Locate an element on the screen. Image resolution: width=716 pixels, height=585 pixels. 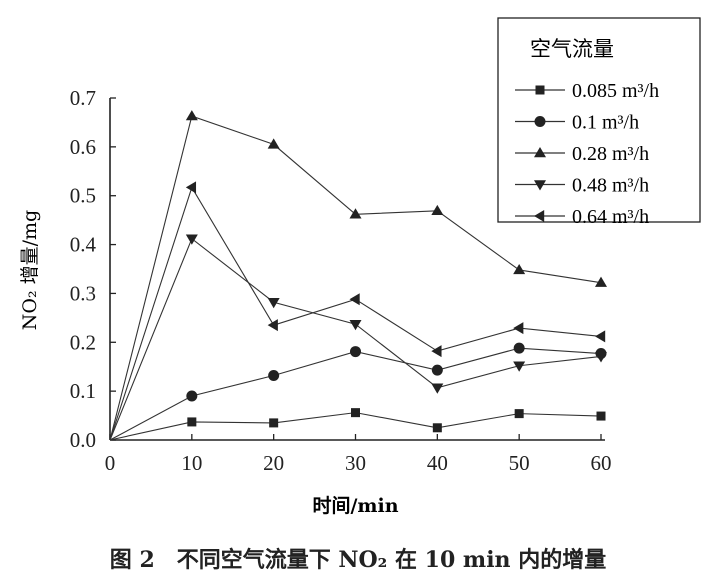
legend-label: 0.085 m³/h is located at coordinates (615, 91).